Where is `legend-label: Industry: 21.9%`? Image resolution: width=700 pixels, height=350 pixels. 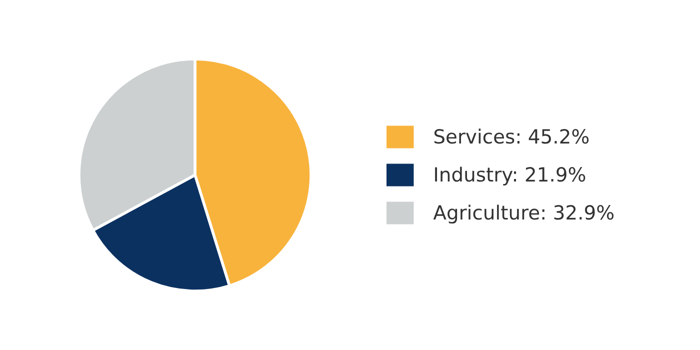
legend-label: Industry: 21.9% is located at coordinates (510, 176).